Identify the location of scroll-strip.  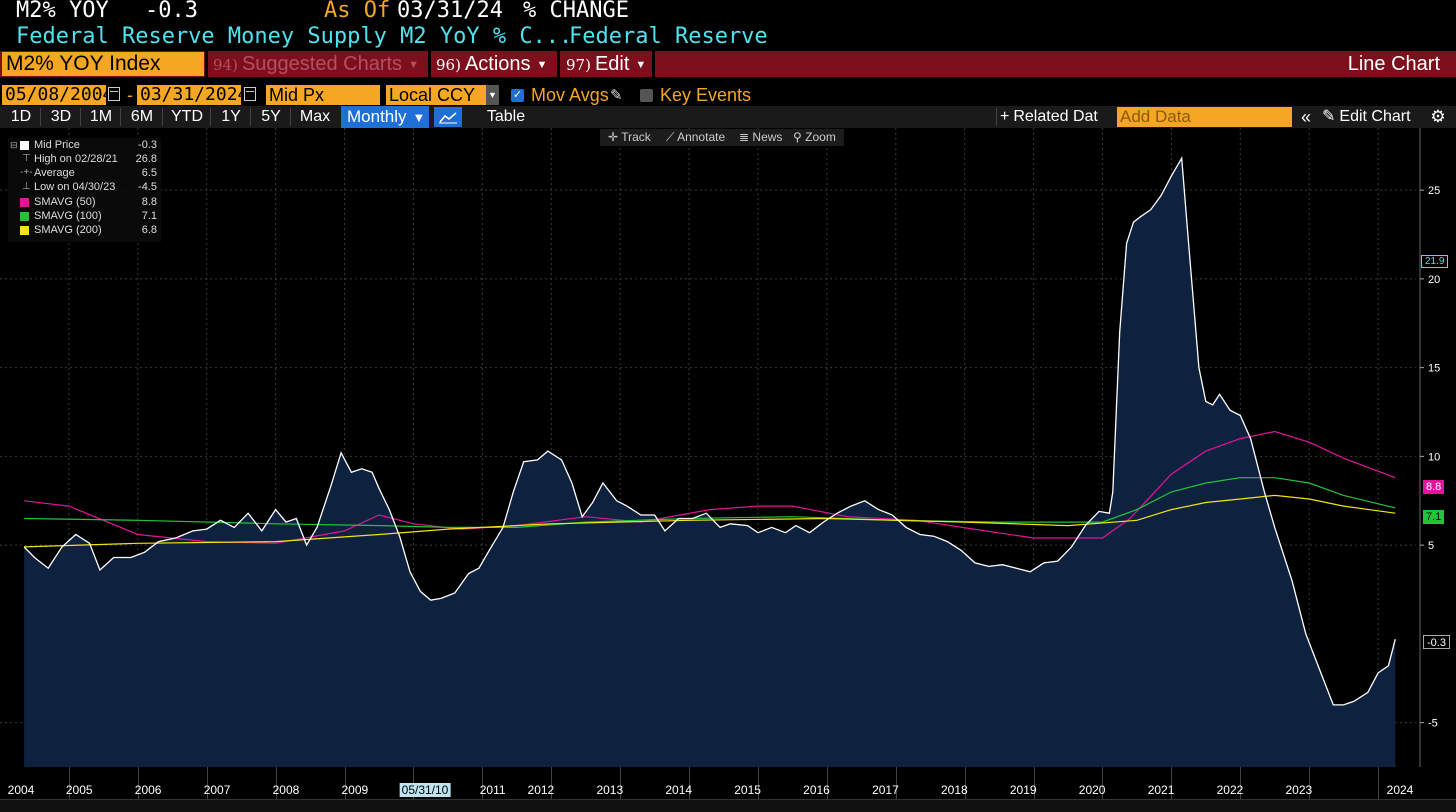
(728, 805).